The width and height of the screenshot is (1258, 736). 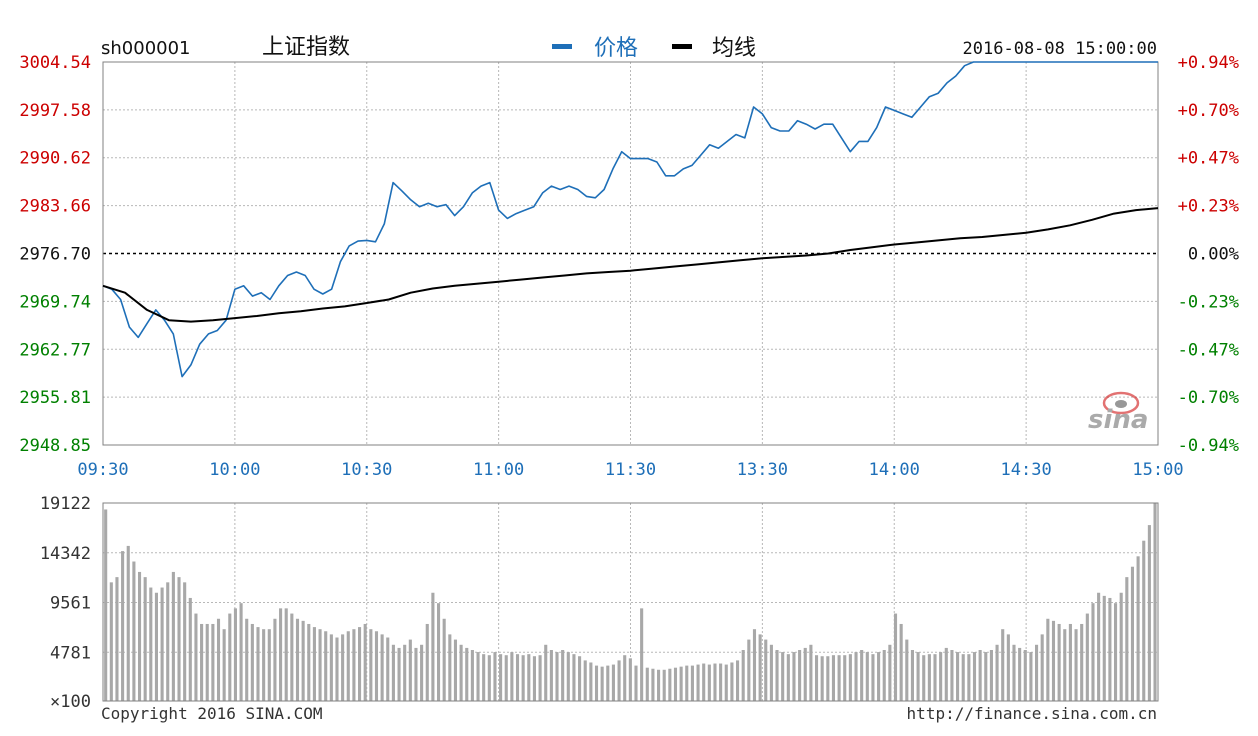 I want to click on pct-tick-label: -0.47%, so click(x=1208, y=350).